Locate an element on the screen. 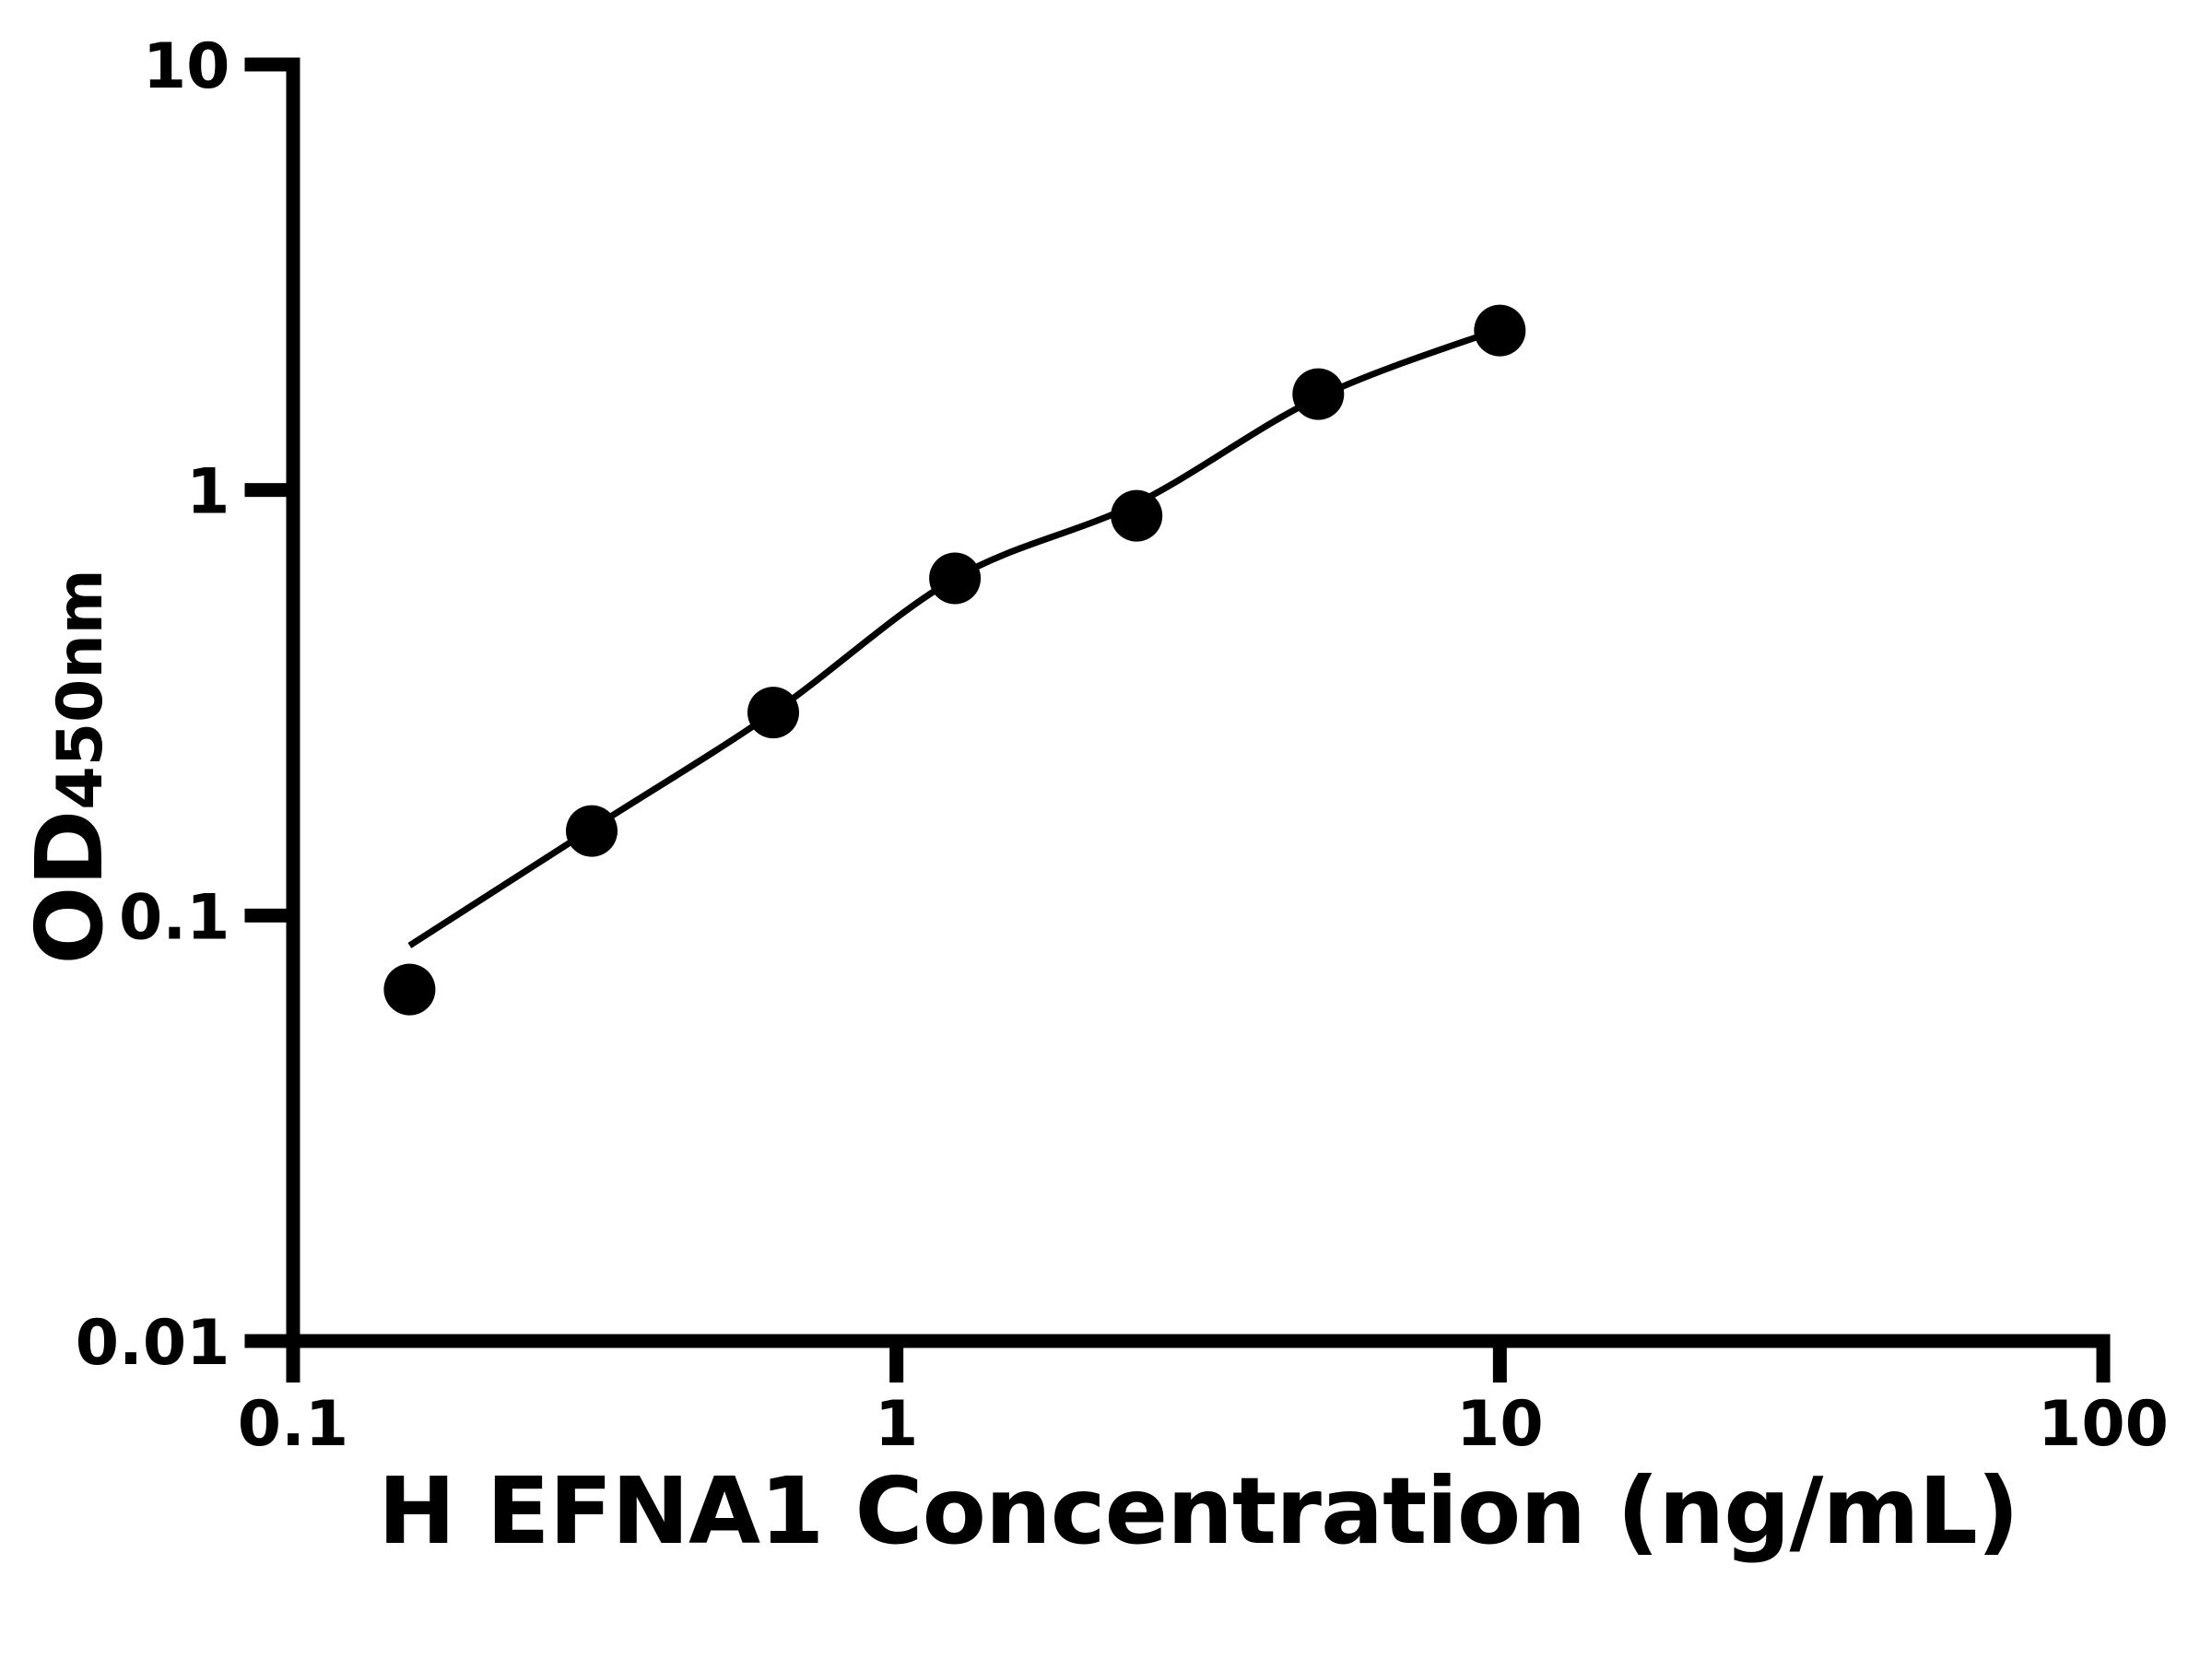 The width and height of the screenshot is (2212, 1659). y-axis-title-sub: 450nm is located at coordinates (80, 689).